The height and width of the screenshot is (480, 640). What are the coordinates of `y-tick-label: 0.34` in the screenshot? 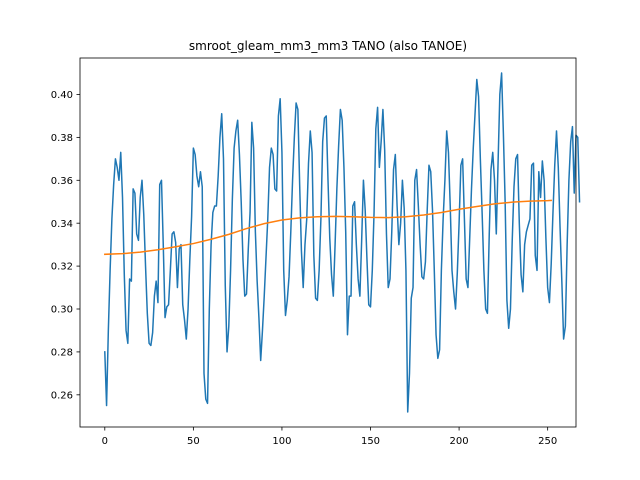 It's located at (62, 224).